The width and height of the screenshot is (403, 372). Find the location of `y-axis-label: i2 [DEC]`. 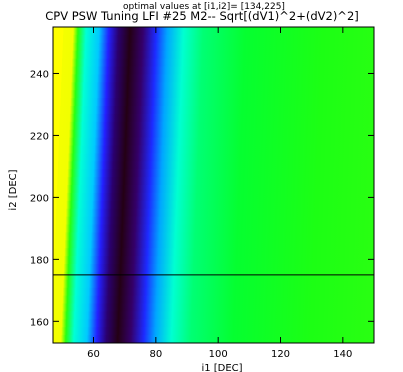

y-axis-label: i2 [DEC] is located at coordinates (13, 189).